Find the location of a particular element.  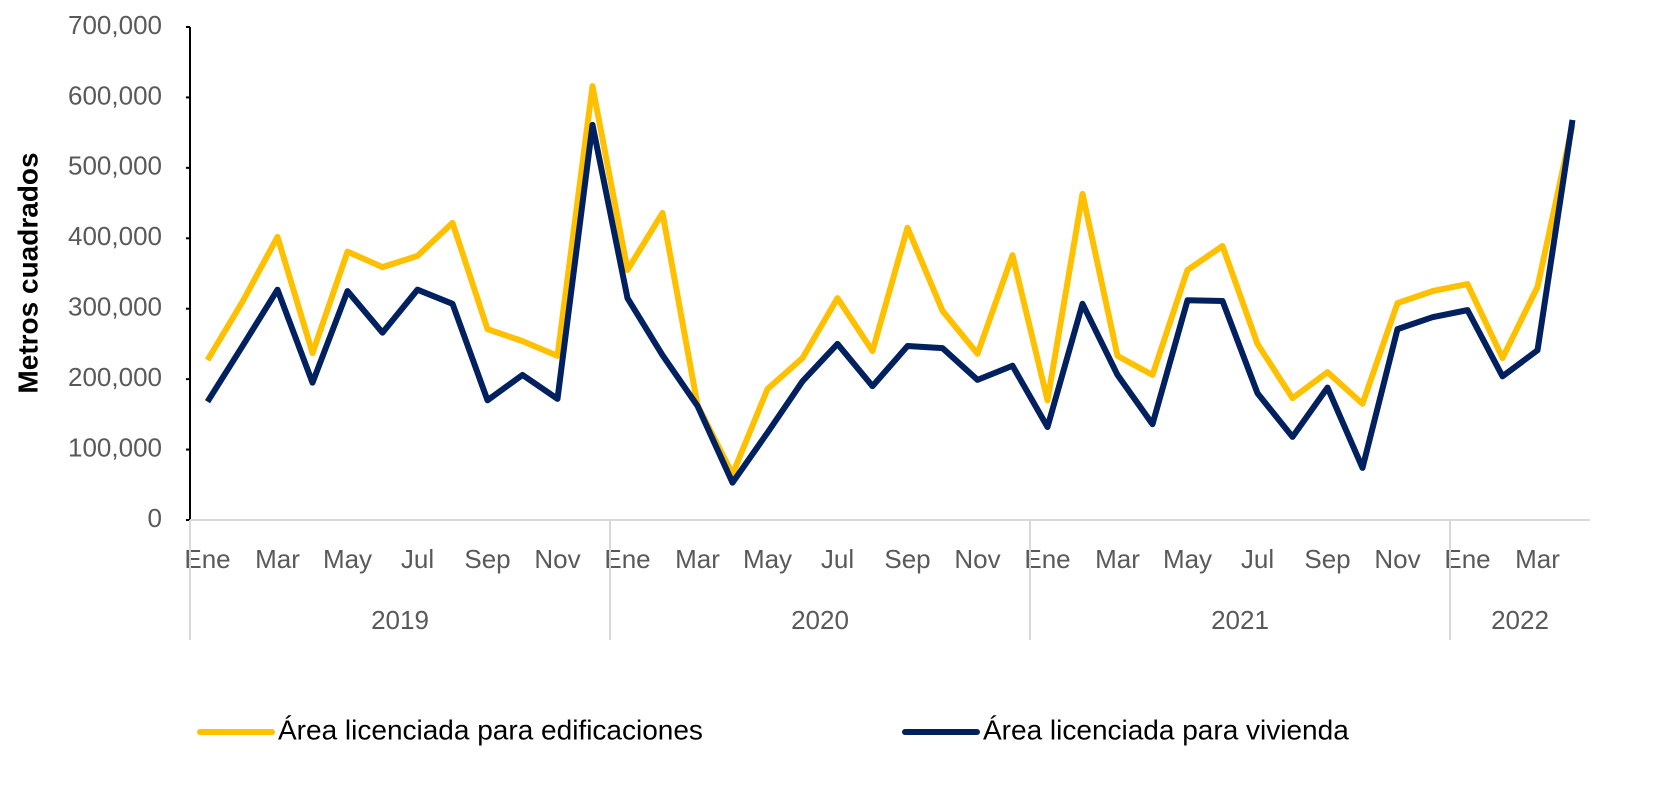

y-tick-label: 200,000 is located at coordinates (115, 377).